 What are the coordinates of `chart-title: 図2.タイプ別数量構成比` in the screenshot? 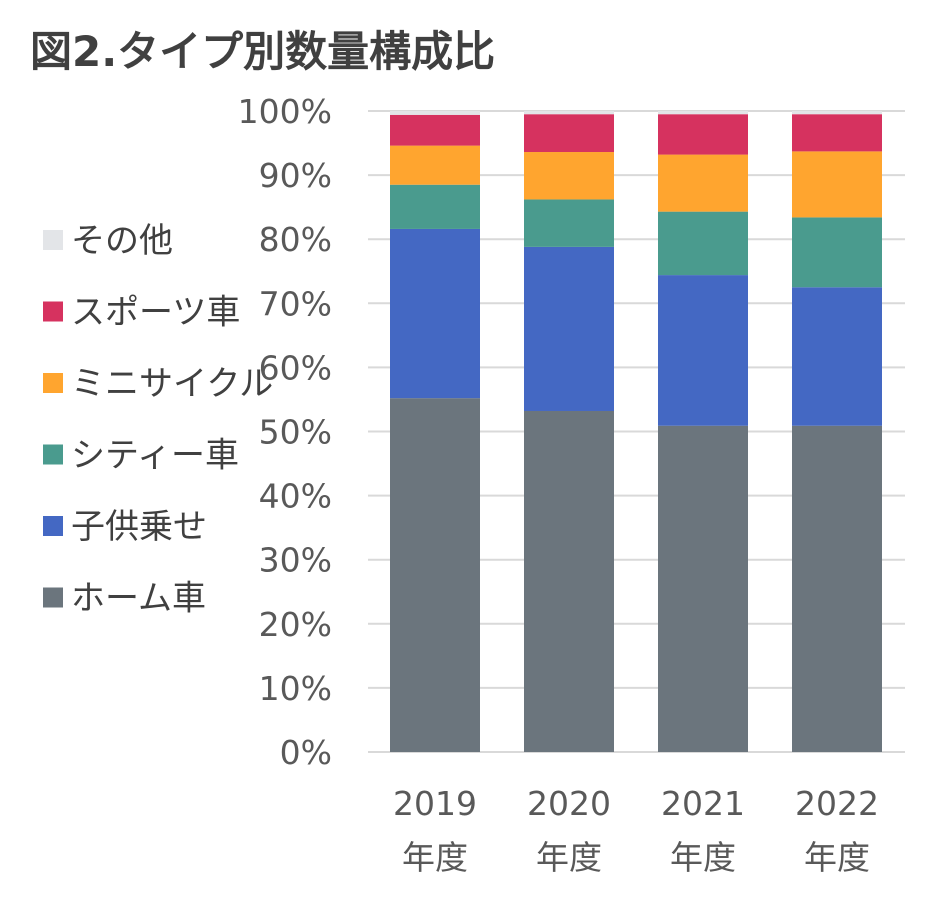 It's located at (263, 51).